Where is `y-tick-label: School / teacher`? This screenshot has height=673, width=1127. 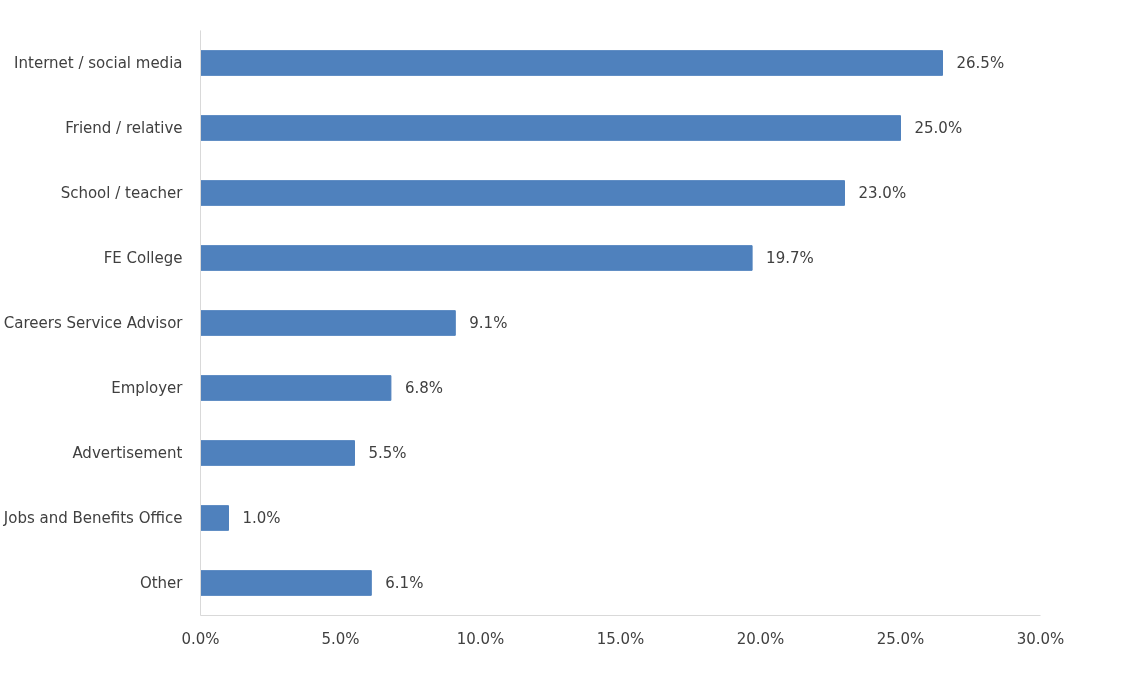
y-tick-label: School / teacher is located at coordinates (122, 193).